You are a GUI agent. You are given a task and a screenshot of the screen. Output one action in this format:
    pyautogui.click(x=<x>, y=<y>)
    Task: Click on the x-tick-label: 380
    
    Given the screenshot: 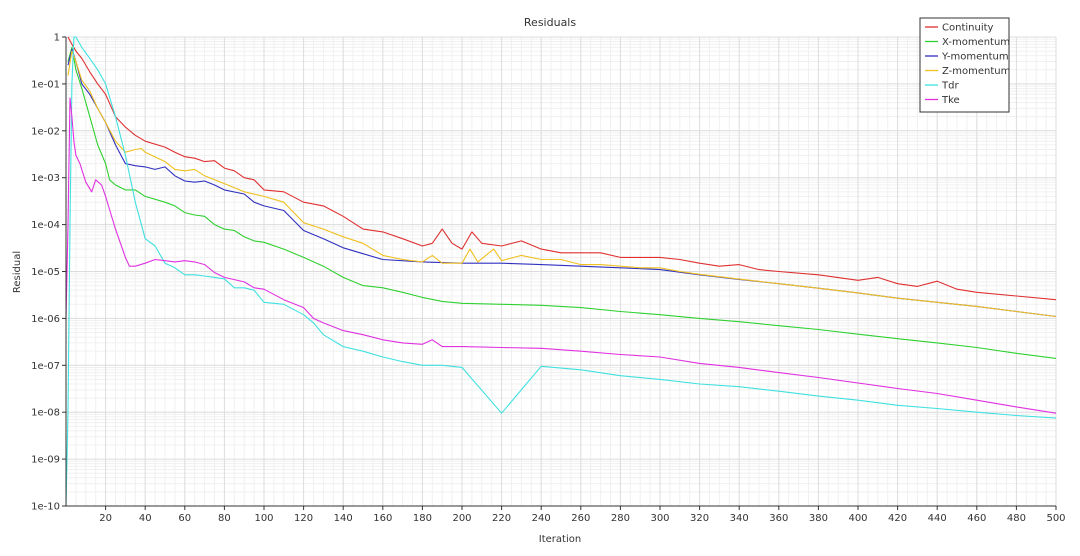 What is the action you would take?
    pyautogui.click(x=818, y=518)
    